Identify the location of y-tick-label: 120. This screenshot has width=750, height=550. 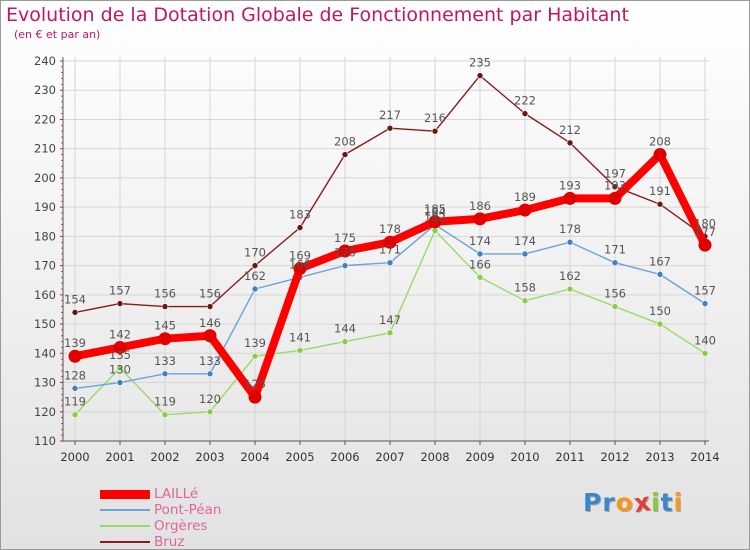
(45, 412).